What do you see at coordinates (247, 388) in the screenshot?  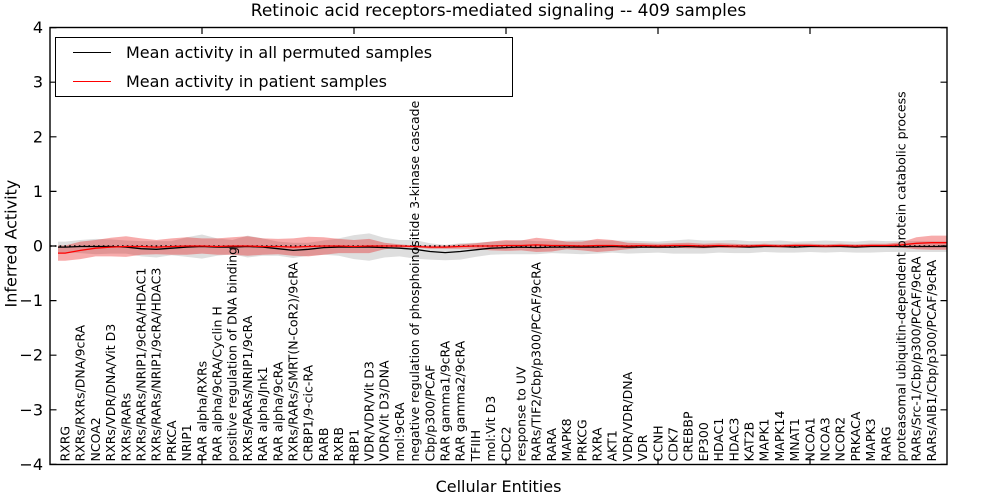 I see `x-tick-label: RXRs/RARs/NRIP1/9cRA` at bounding box center [247, 388].